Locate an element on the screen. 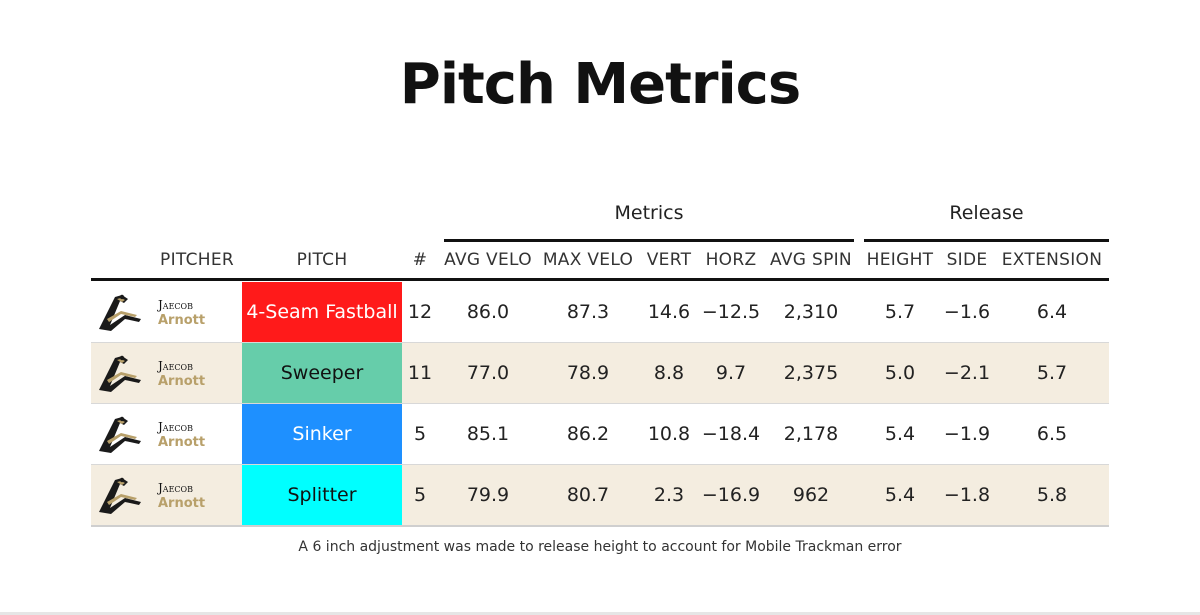  horz-value: 9.7 is located at coordinates (731, 373).